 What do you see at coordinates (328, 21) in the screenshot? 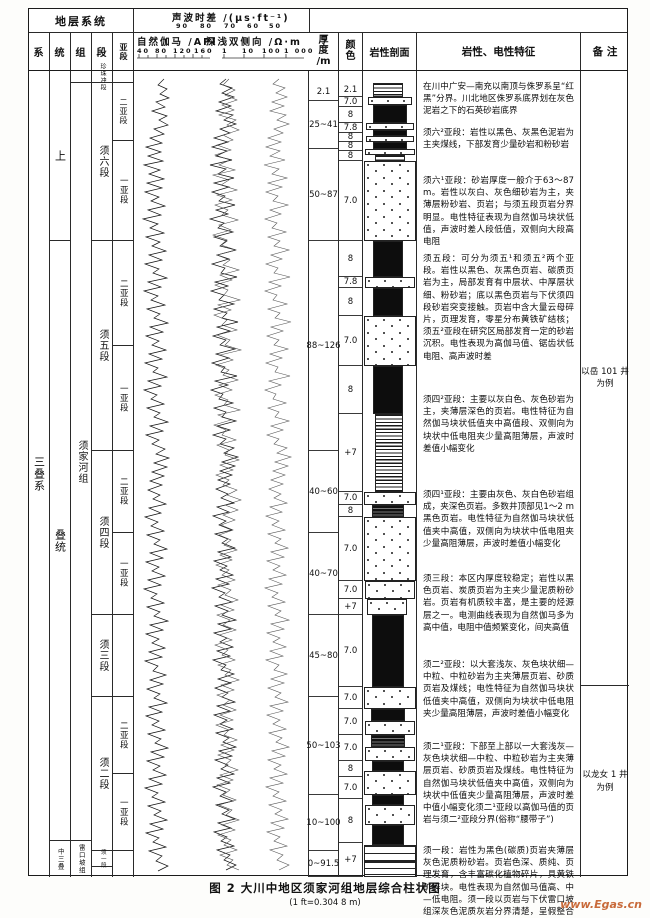
I see `table-header-top-row: 地层系统 声波时差 /(µs·ft⁻¹) 90 80 70 60 50` at bounding box center [328, 21].